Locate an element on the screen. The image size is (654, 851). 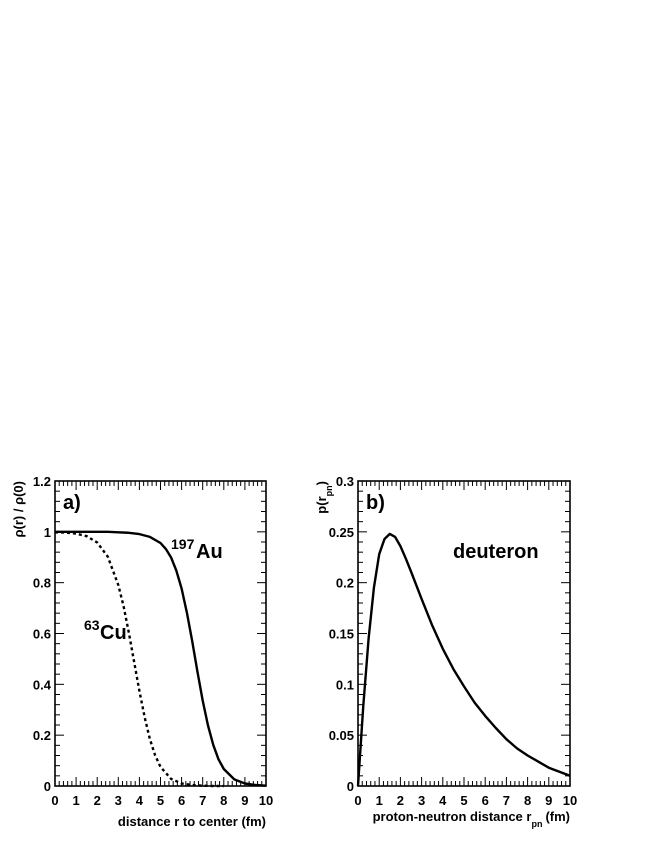
y-tick-label: 0.3 is located at coordinates (345, 481).